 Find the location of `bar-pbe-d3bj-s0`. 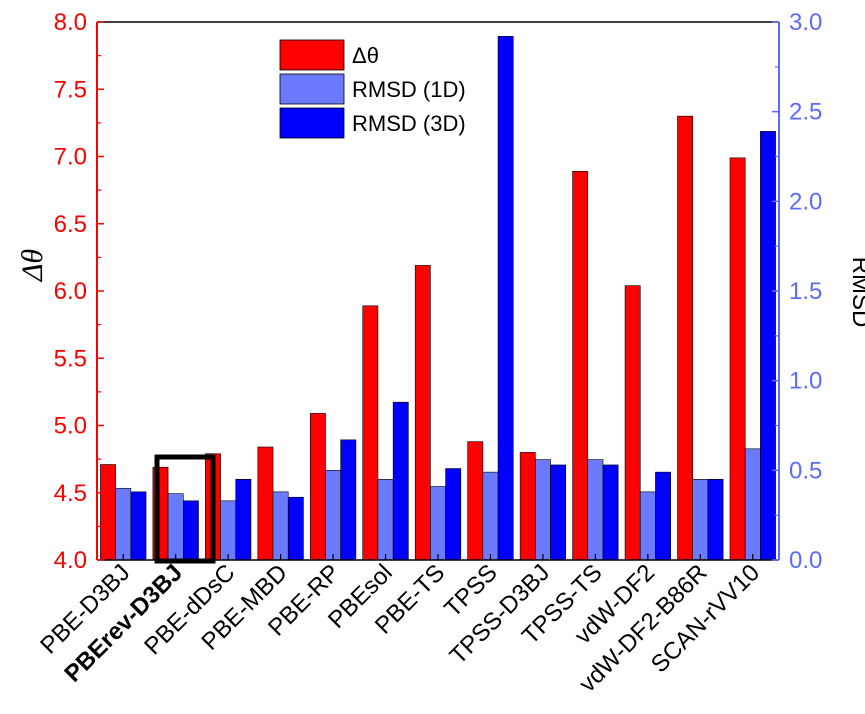

bar-pbe-d3bj-s0 is located at coordinates (108, 512).